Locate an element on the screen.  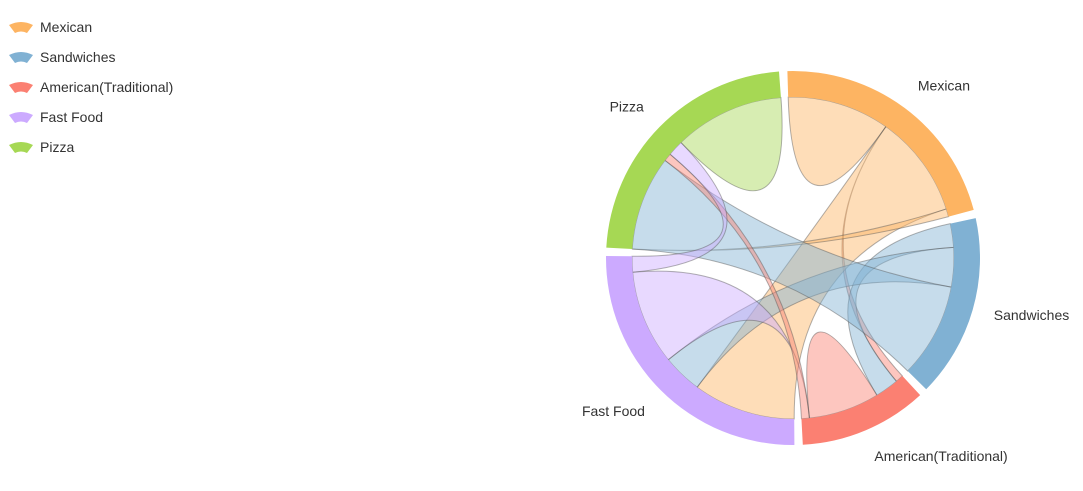
chord-american-traditional-pizza is located at coordinates (737, 286).